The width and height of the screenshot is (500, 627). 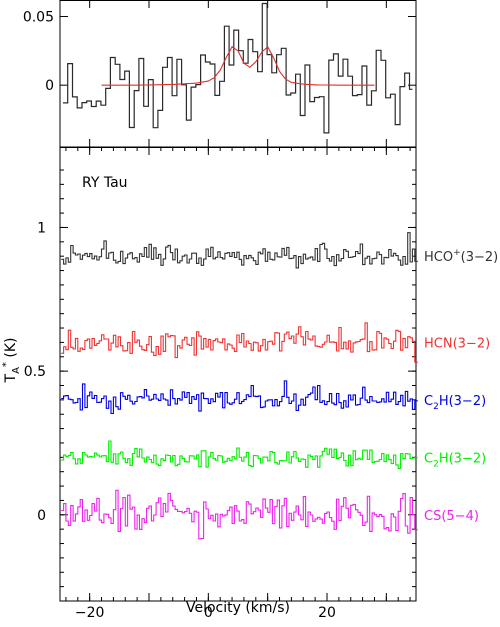 What do you see at coordinates (457, 343) in the screenshot?
I see `series-label-1: HCN(3−2)` at bounding box center [457, 343].